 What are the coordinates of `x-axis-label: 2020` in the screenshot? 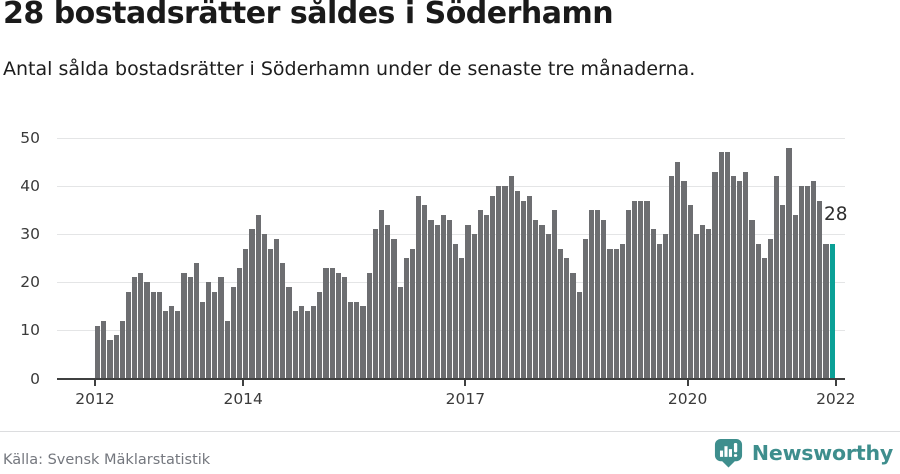 It's located at (687, 398).